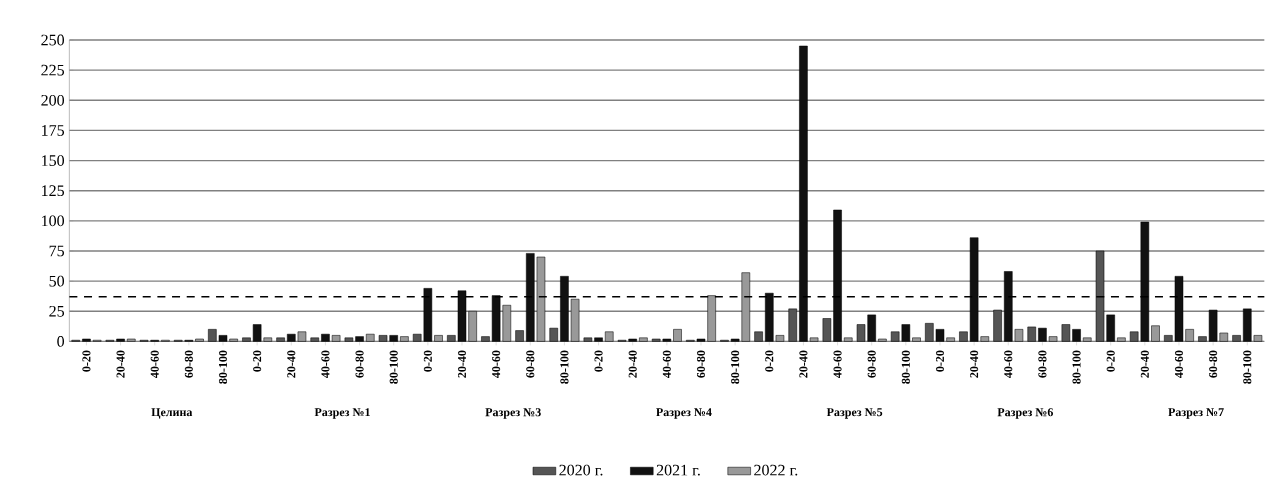 The height and width of the screenshot is (485, 1279). Describe the element at coordinates (53, 190) in the screenshot. I see `y-tick-label: 125` at that location.